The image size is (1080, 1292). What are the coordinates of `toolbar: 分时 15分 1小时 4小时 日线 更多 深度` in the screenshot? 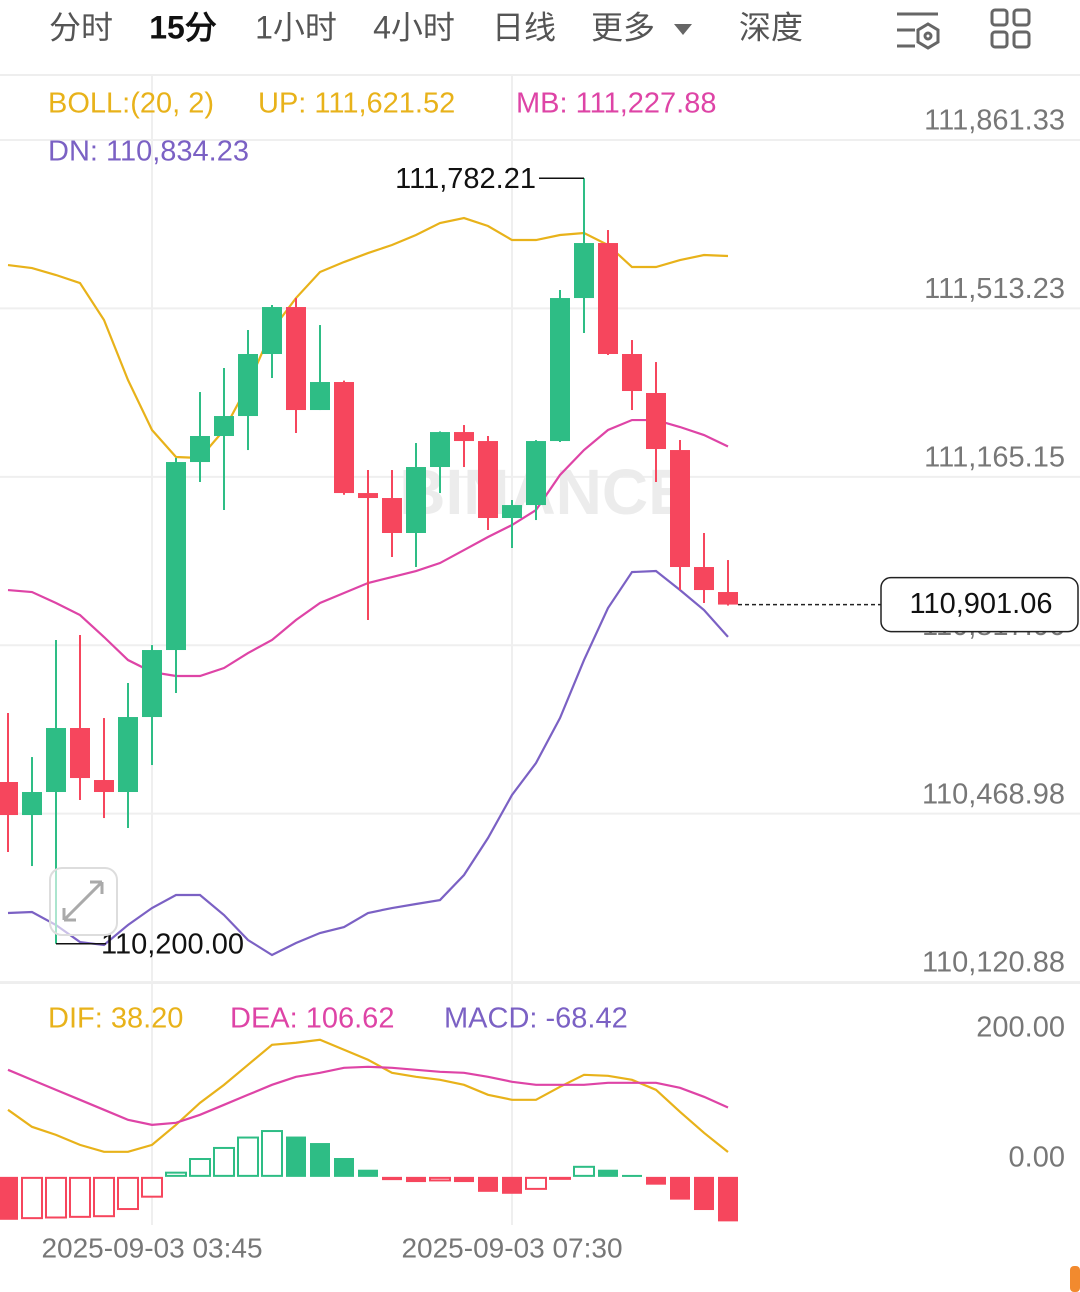 It's located at (540, 42).